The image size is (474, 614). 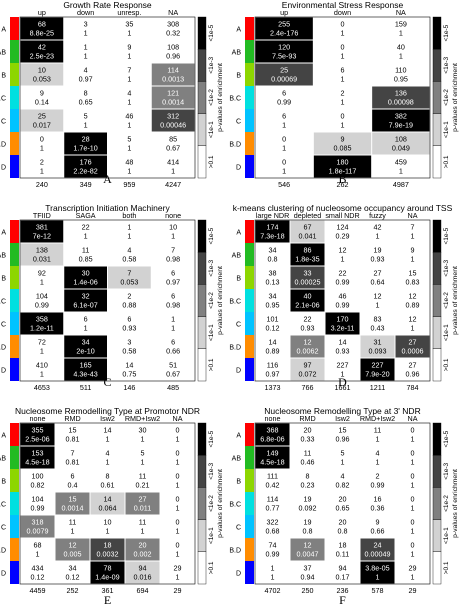 I want to click on cell-pvalue: 0.041, so click(x=308, y=236).